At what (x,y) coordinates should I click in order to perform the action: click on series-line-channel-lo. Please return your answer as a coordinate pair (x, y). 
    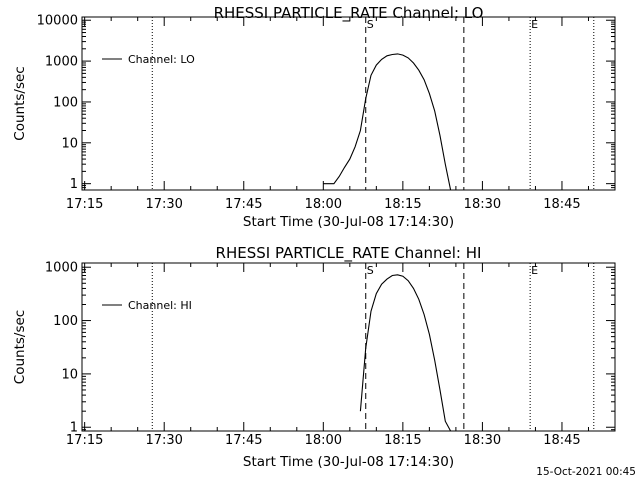
    Looking at the image, I should click on (387, 122).